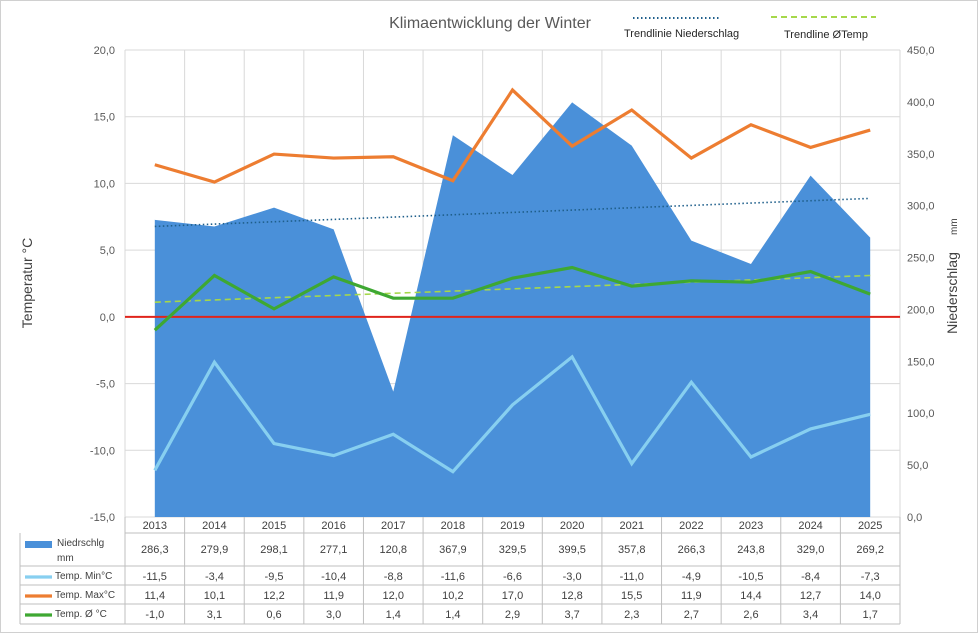  What do you see at coordinates (750, 577) in the screenshot?
I see `table-cell: -10,5` at bounding box center [750, 577].